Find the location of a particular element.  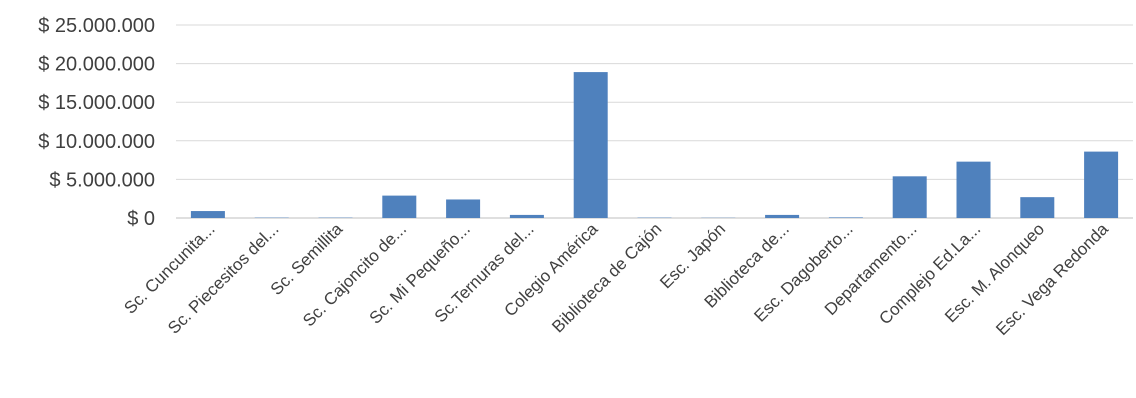

x-tick-label: Biblioteca de Cajón is located at coordinates (606, 277).